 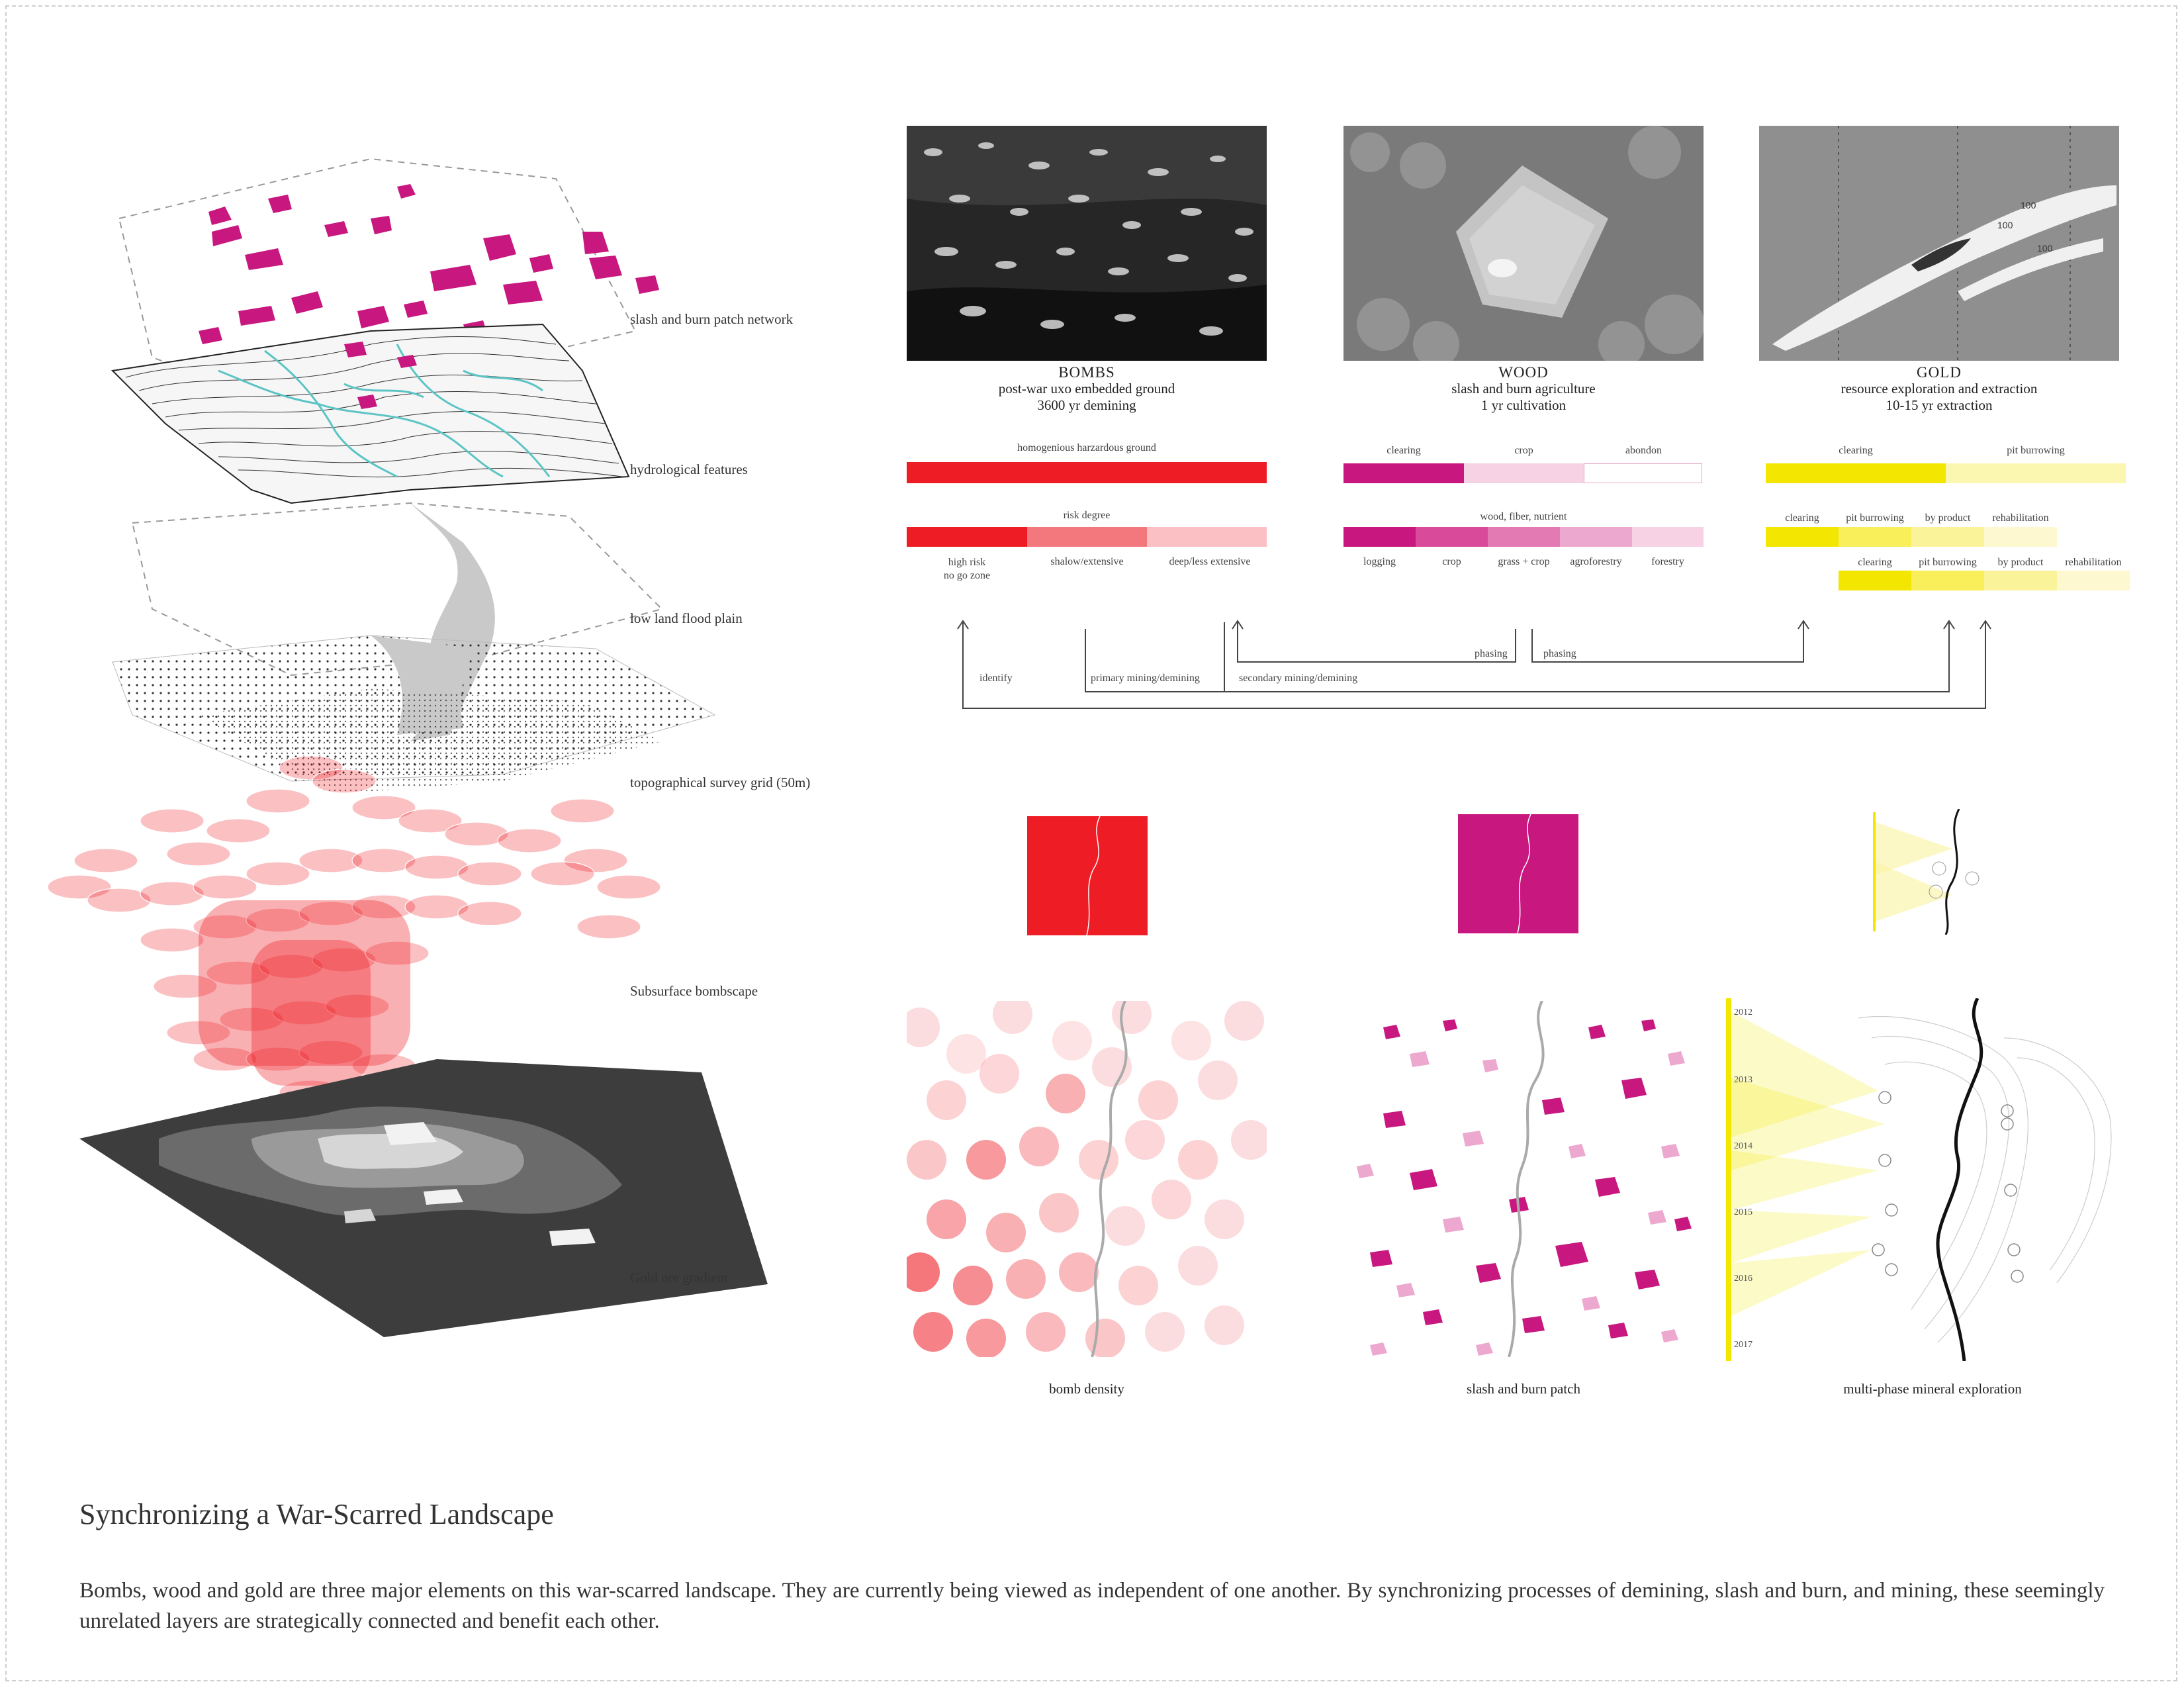 What do you see at coordinates (2020, 580) in the screenshot?
I see `gold-p2-byproduct-seg` at bounding box center [2020, 580].